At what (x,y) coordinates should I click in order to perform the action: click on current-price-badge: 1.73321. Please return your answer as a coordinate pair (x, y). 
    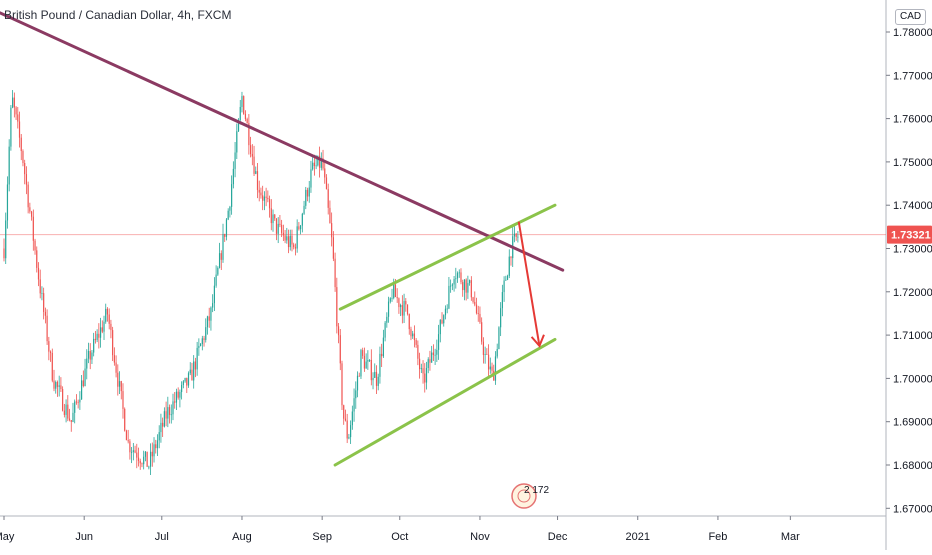
    Looking at the image, I should click on (909, 234).